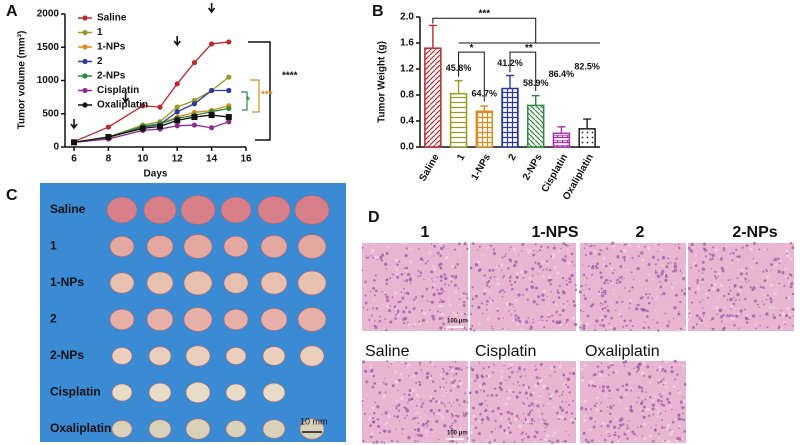  What do you see at coordinates (523, 287) in the screenshot?
I see `histology-image` at bounding box center [523, 287].